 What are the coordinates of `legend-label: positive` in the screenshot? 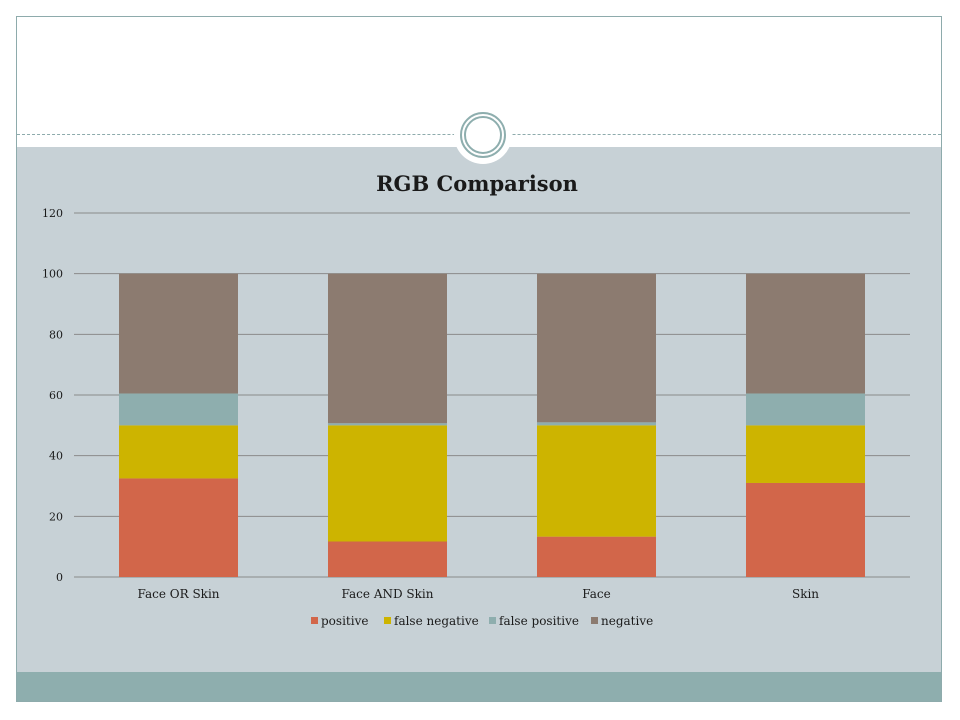 It's located at (344, 621).